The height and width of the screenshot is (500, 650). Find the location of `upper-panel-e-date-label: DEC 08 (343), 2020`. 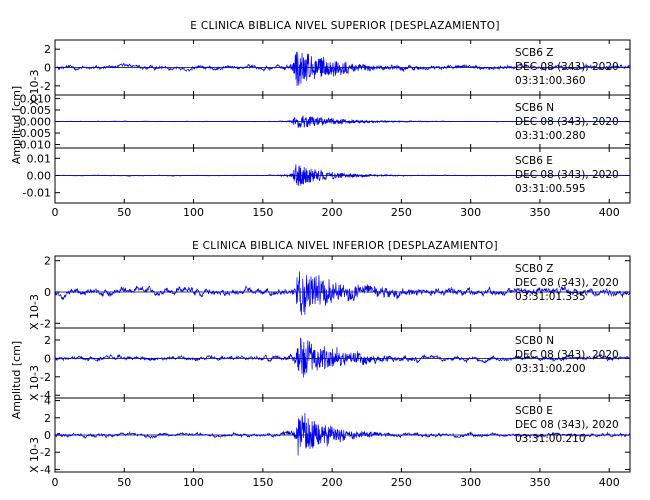

upper-panel-e-date-label: DEC 08 (343), 2020 is located at coordinates (567, 175).